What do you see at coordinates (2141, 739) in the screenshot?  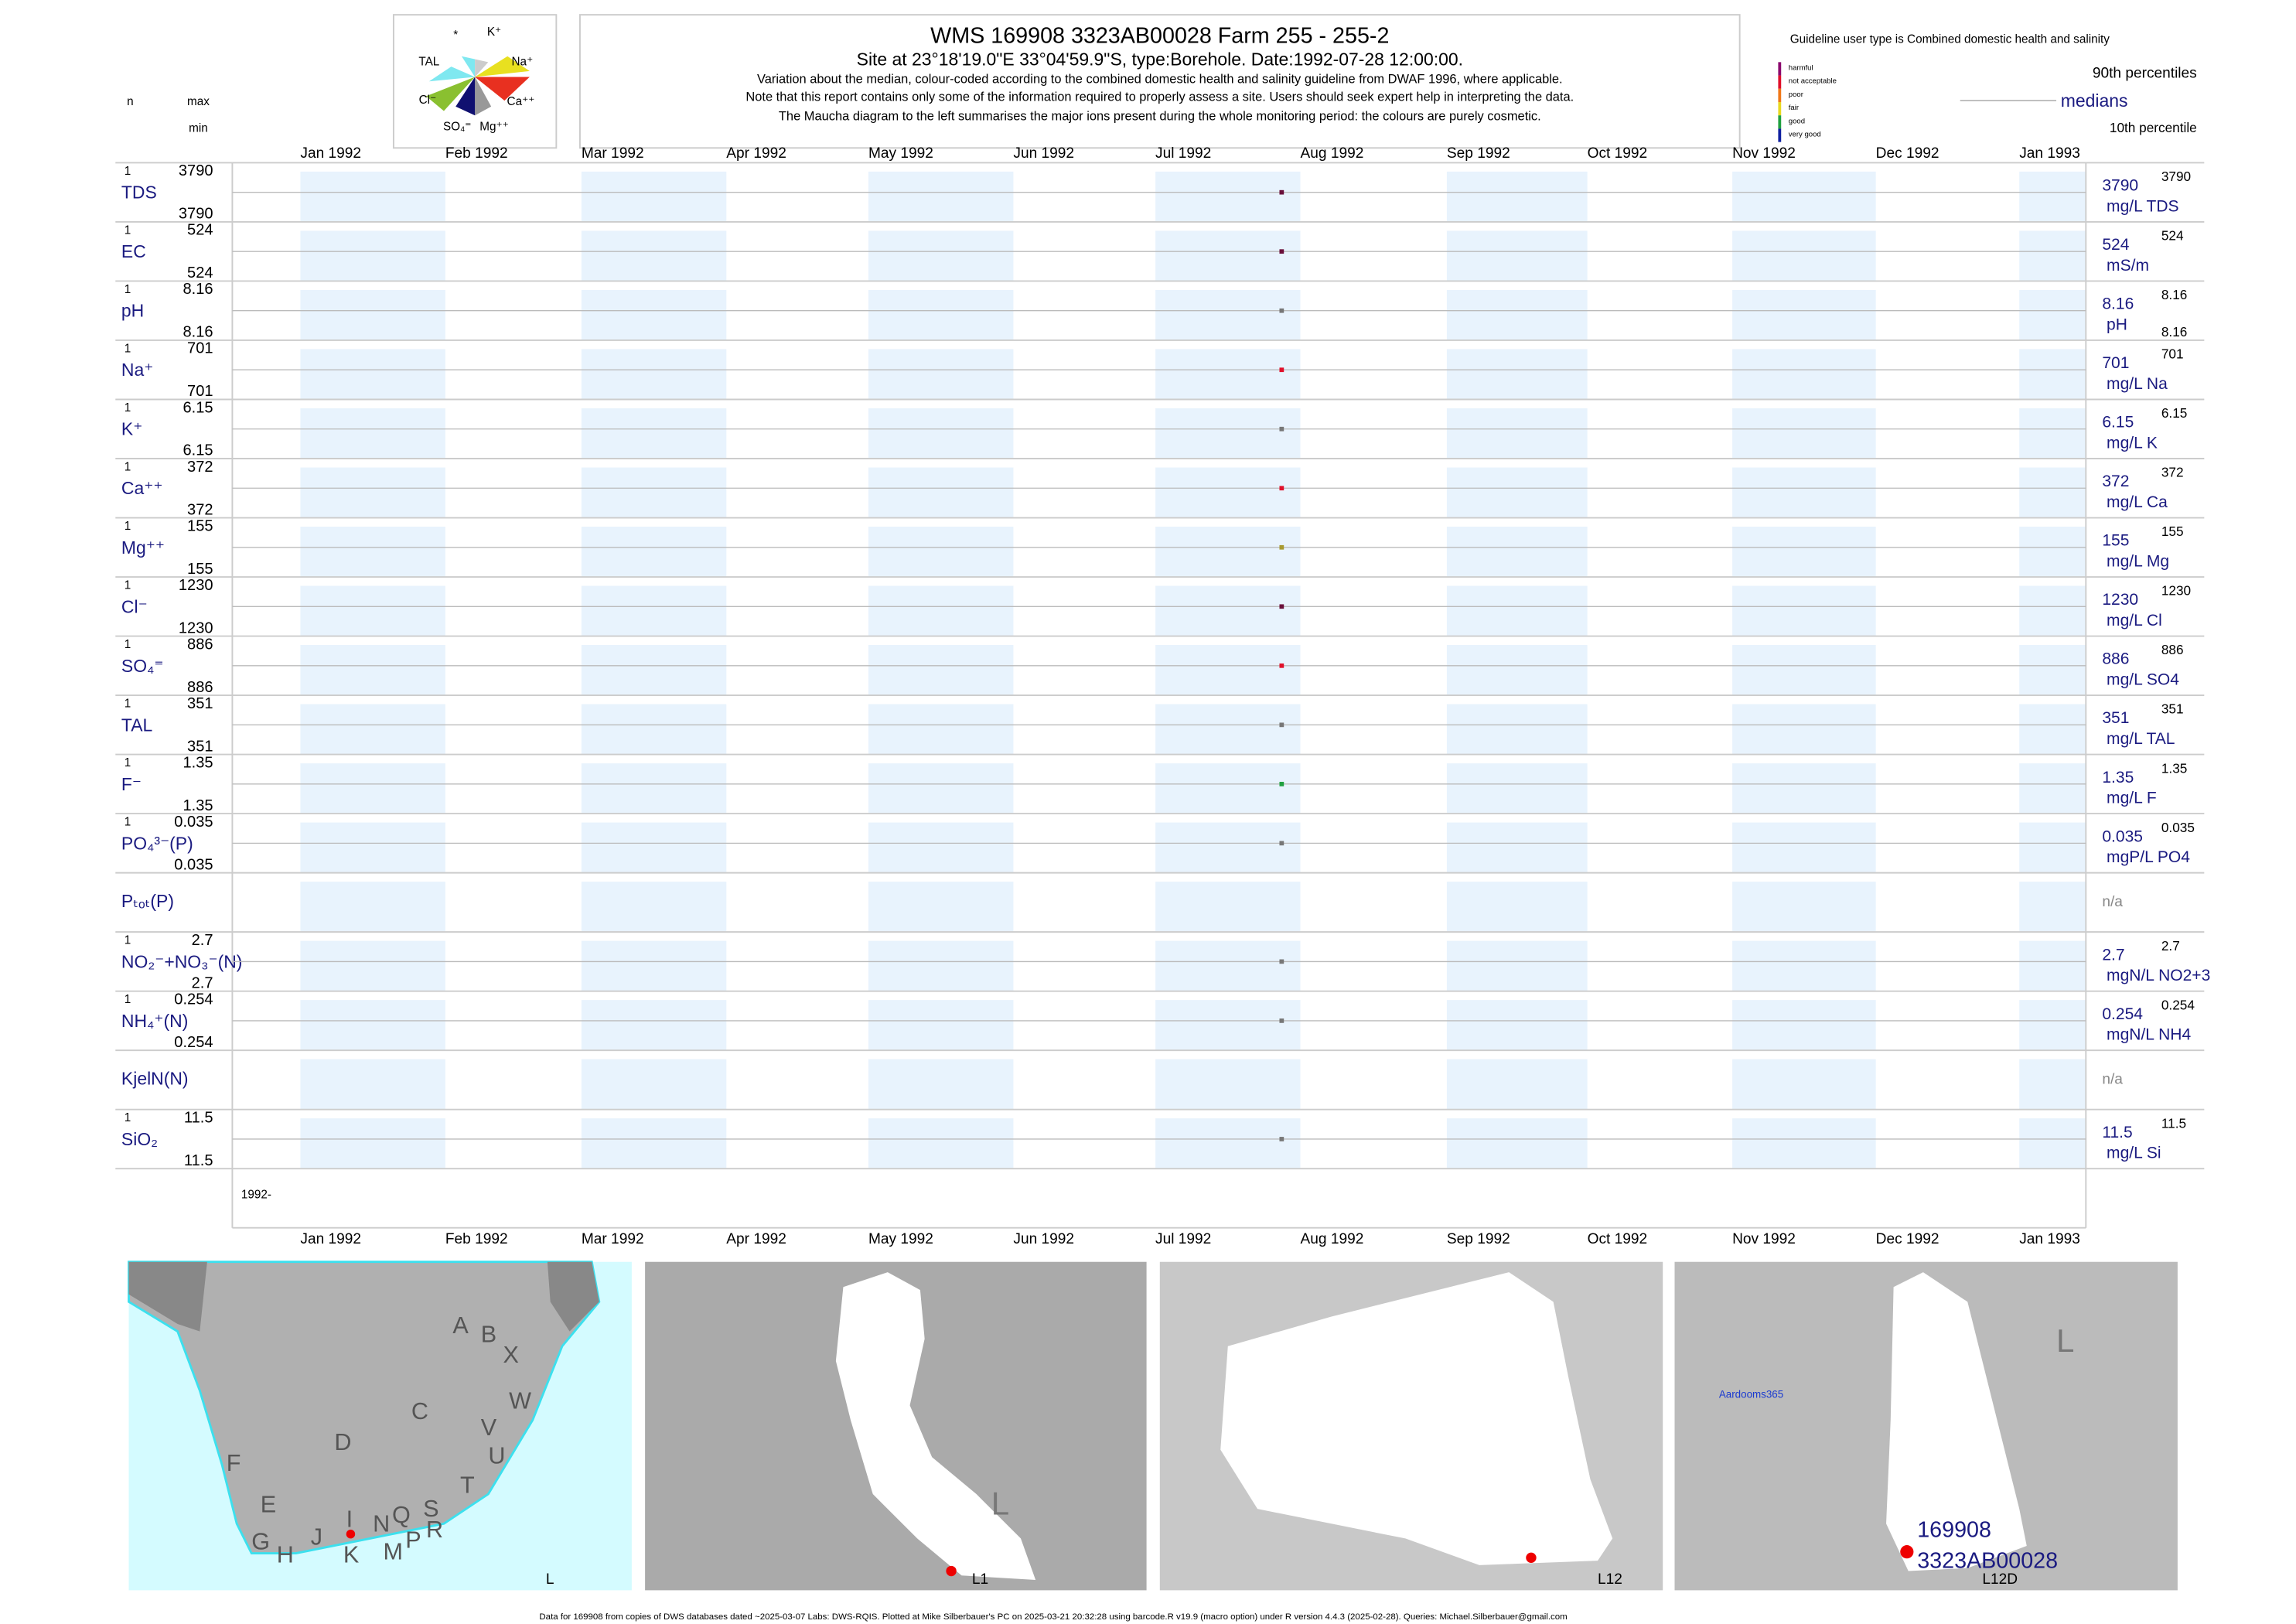 I see `unit-label: mg/L TAL` at bounding box center [2141, 739].